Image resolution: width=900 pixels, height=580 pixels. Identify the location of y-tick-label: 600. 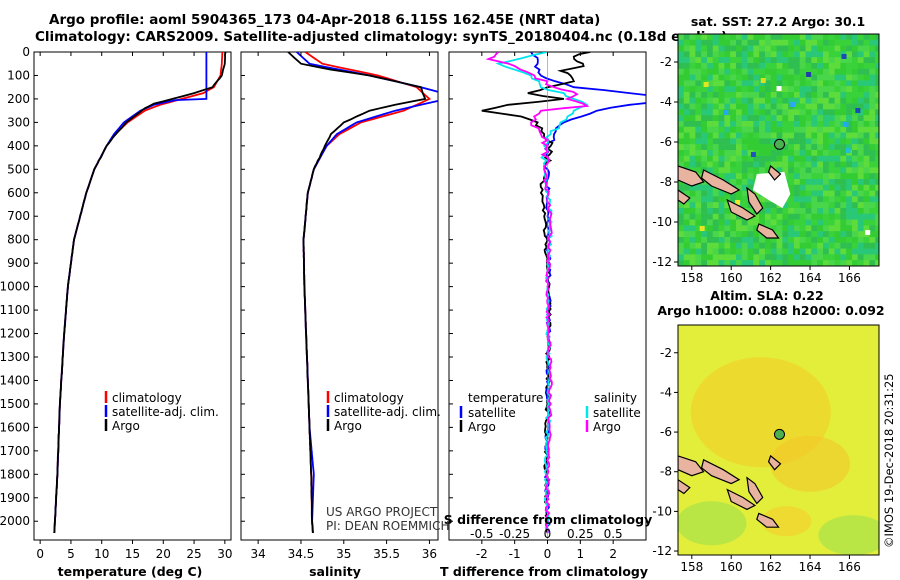
(18, 193).